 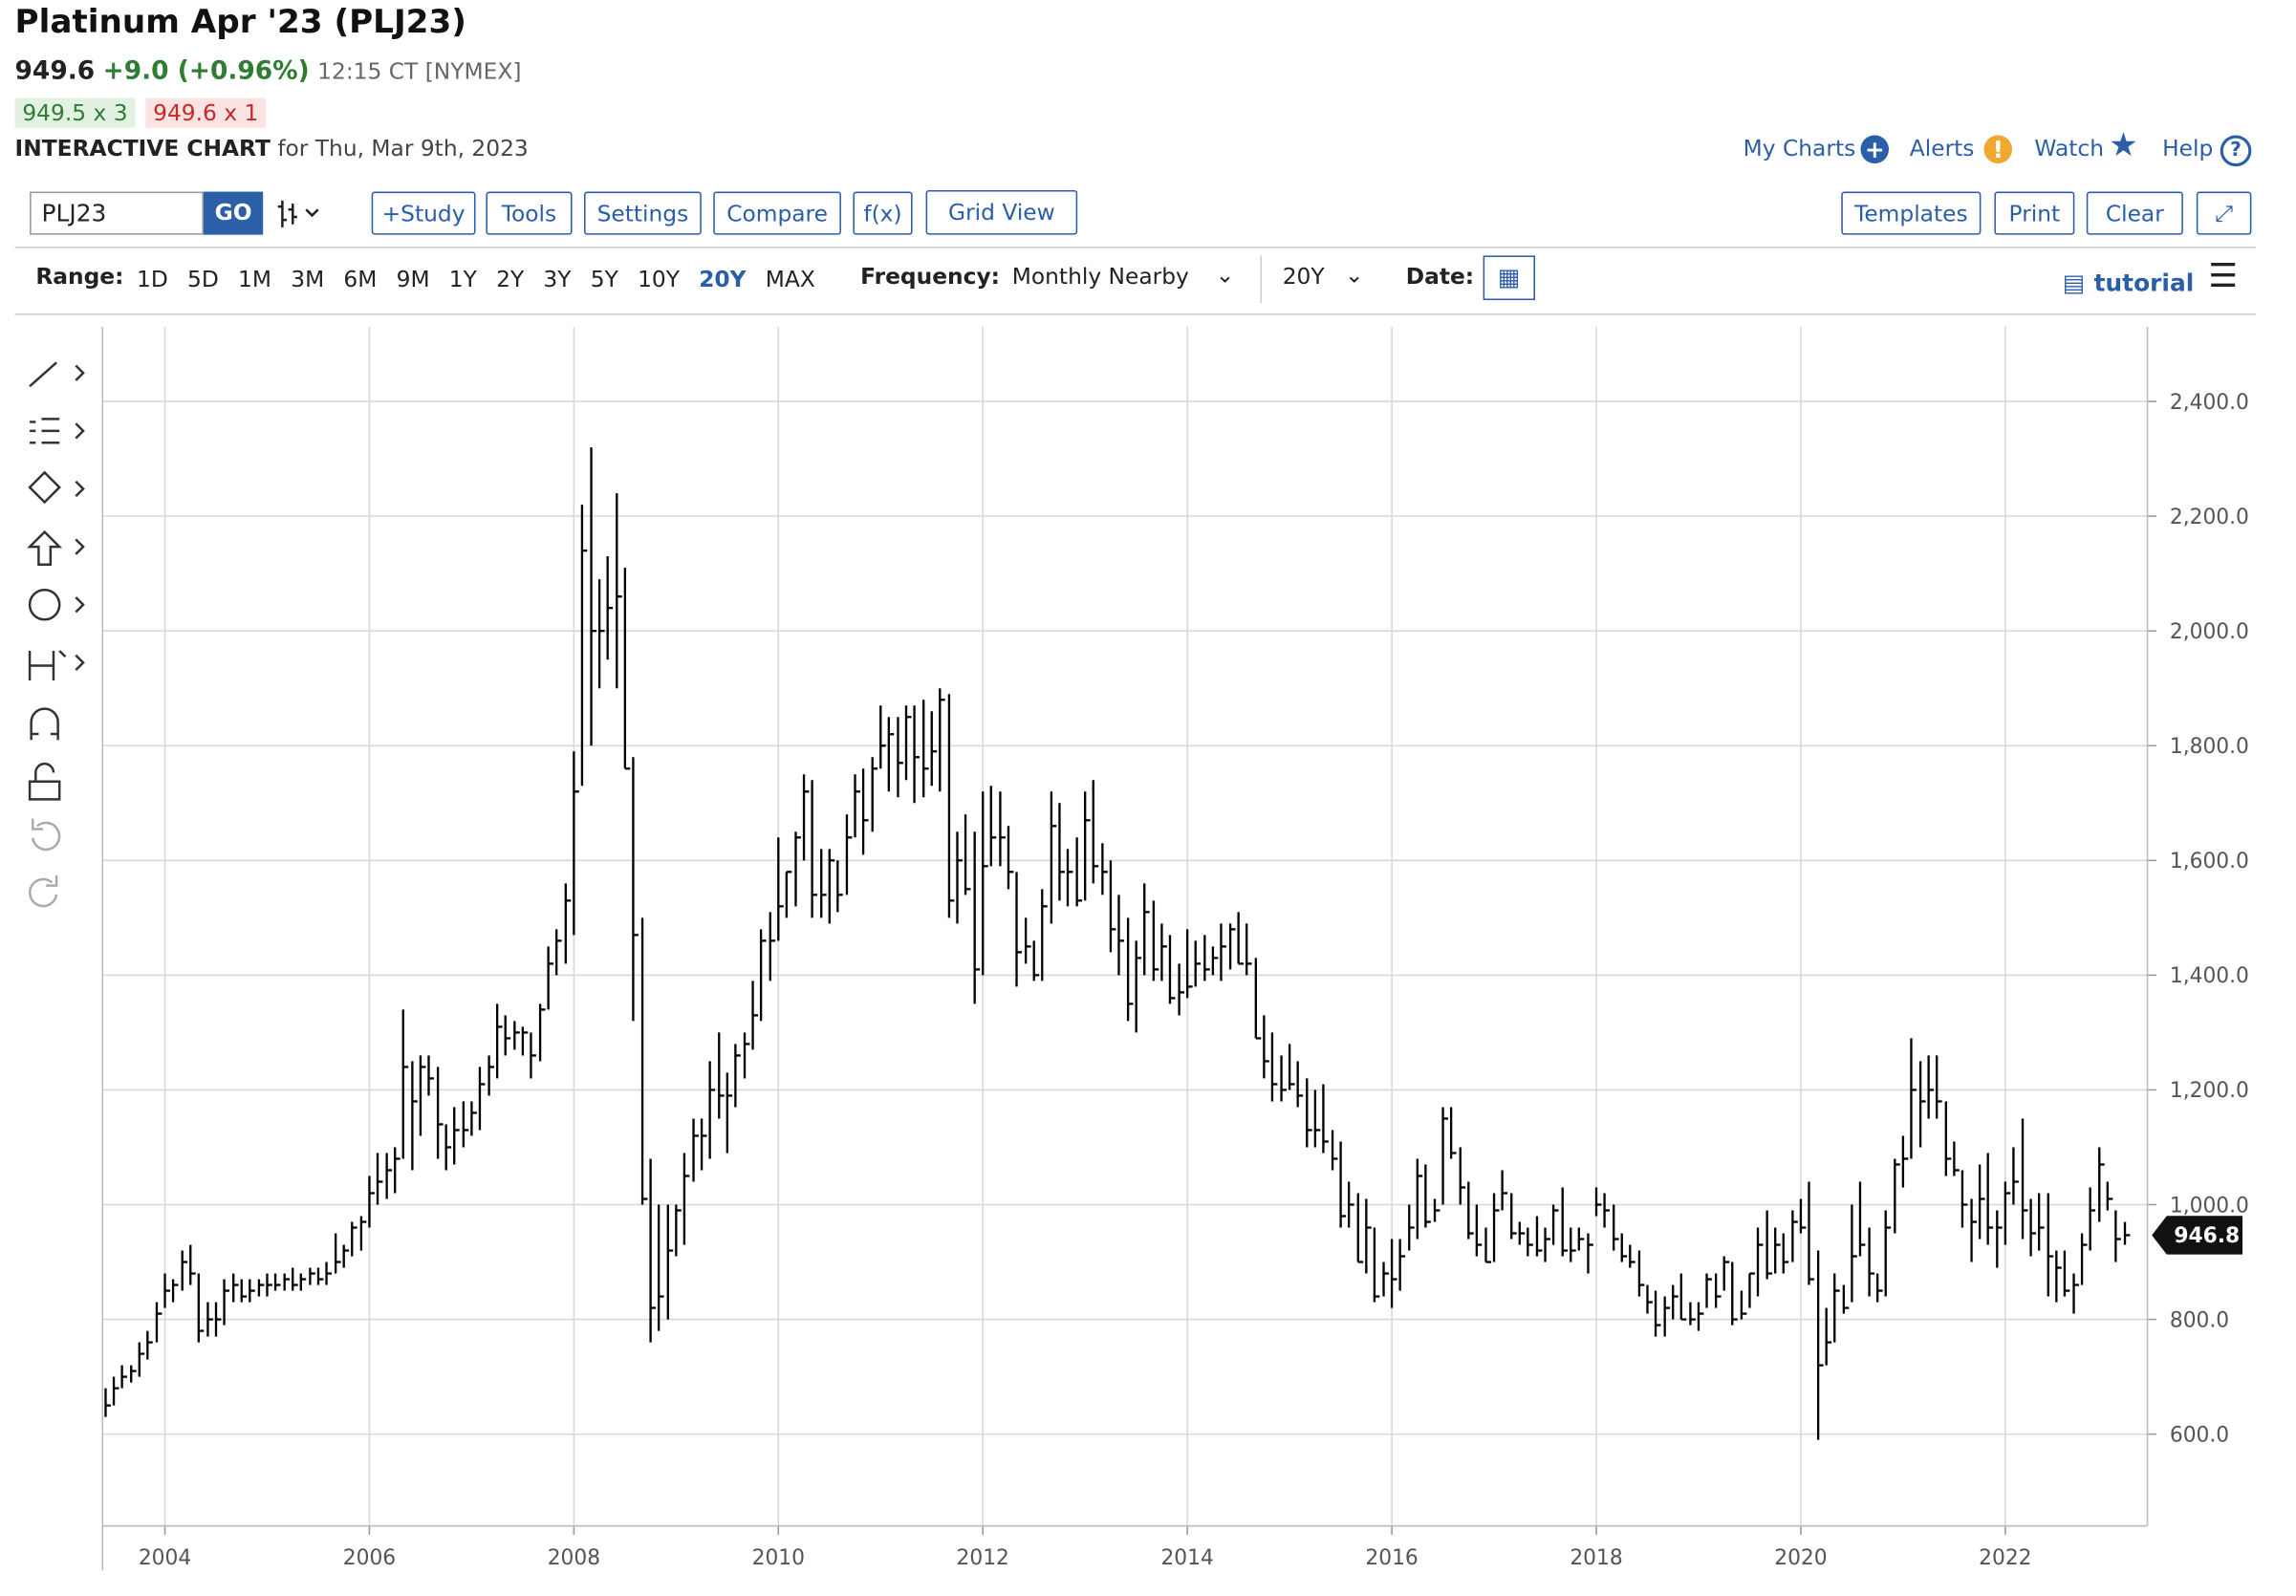 I want to click on range-option: MAX, so click(x=790, y=280).